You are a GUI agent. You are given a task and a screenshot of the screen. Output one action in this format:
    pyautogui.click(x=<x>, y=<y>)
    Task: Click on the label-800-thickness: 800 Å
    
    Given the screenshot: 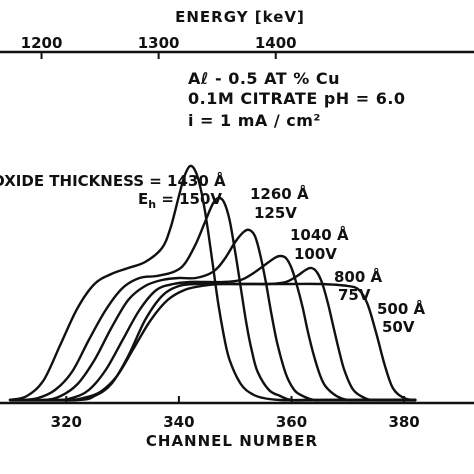 What is the action you would take?
    pyautogui.click(x=358, y=276)
    